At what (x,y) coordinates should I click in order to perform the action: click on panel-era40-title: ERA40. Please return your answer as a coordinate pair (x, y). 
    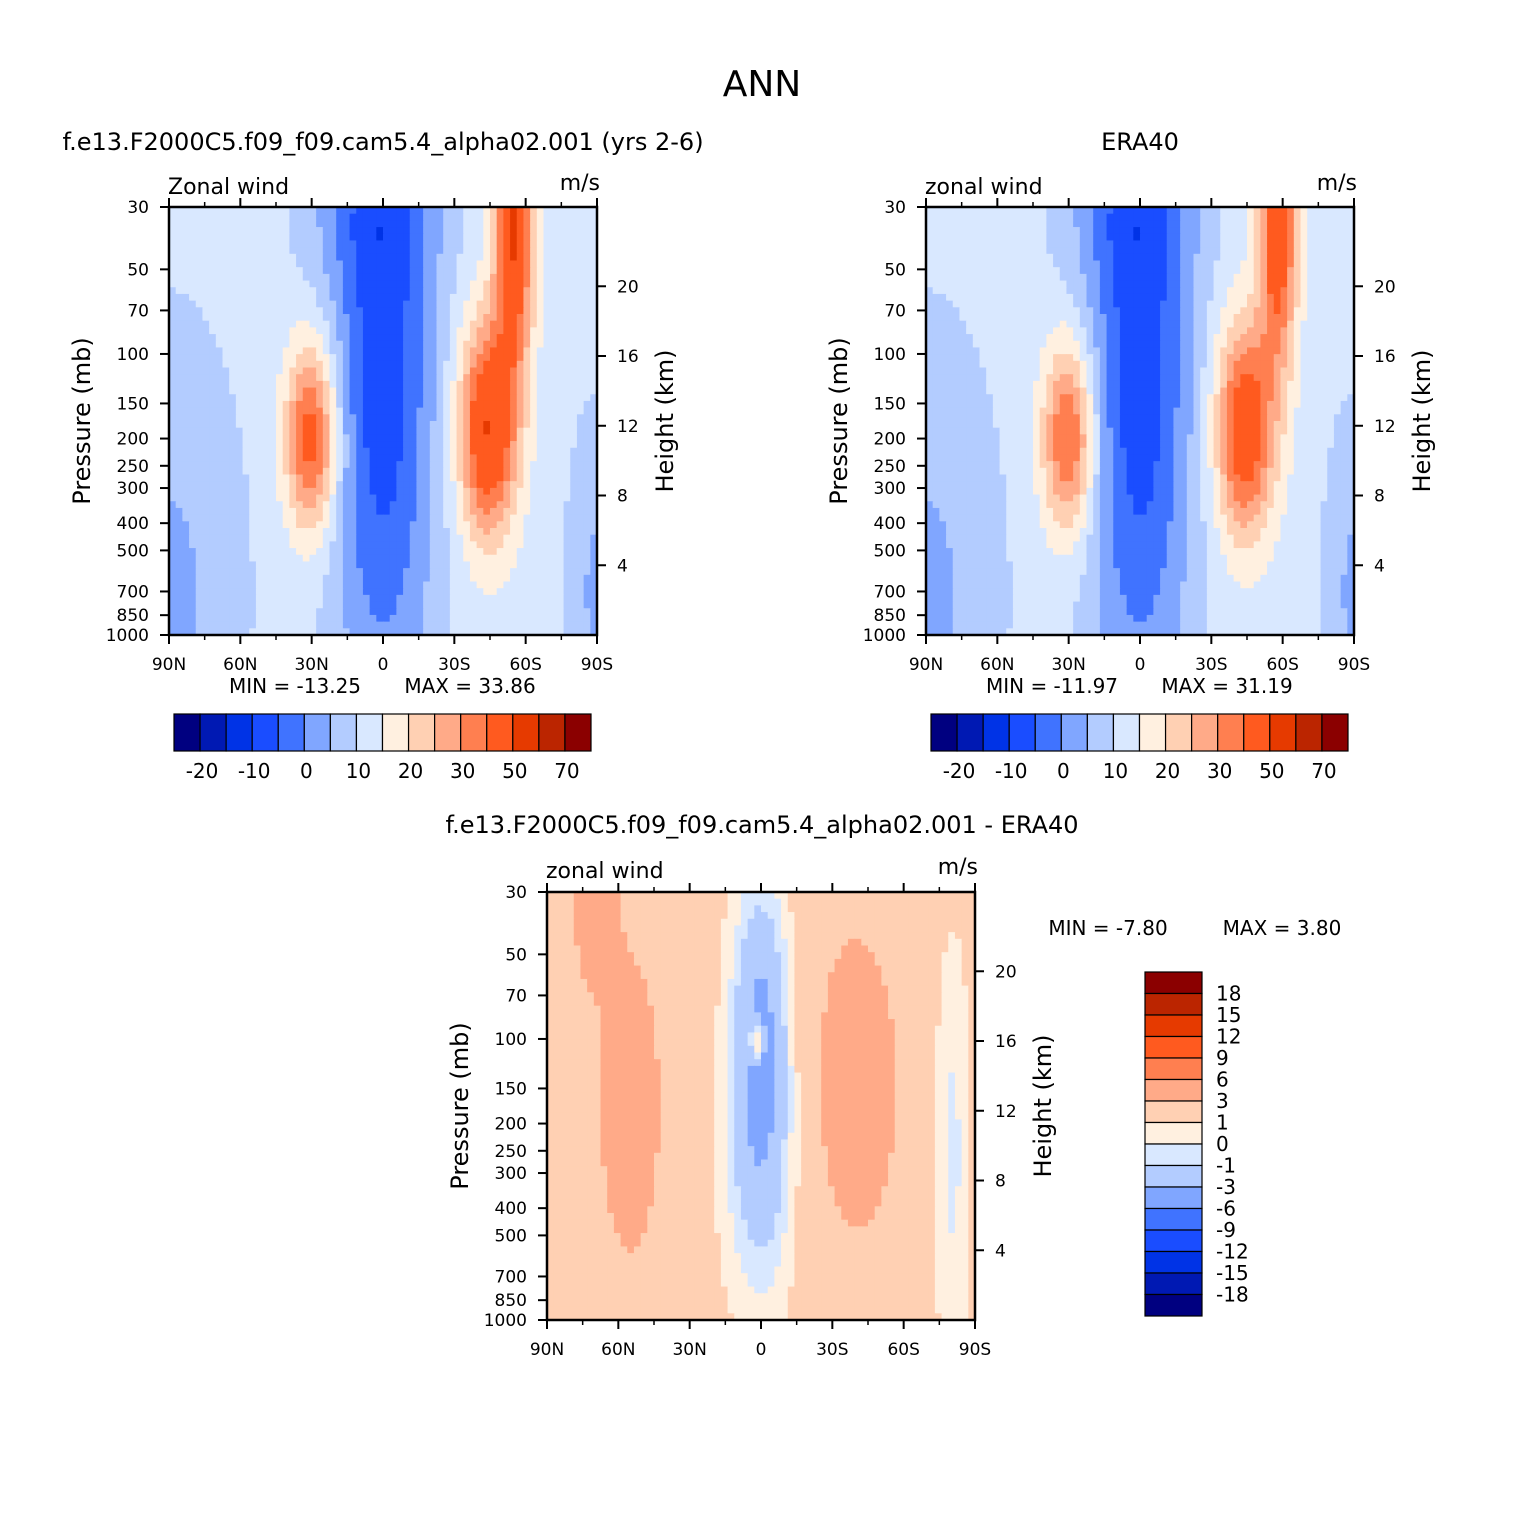
    Looking at the image, I should click on (1140, 142).